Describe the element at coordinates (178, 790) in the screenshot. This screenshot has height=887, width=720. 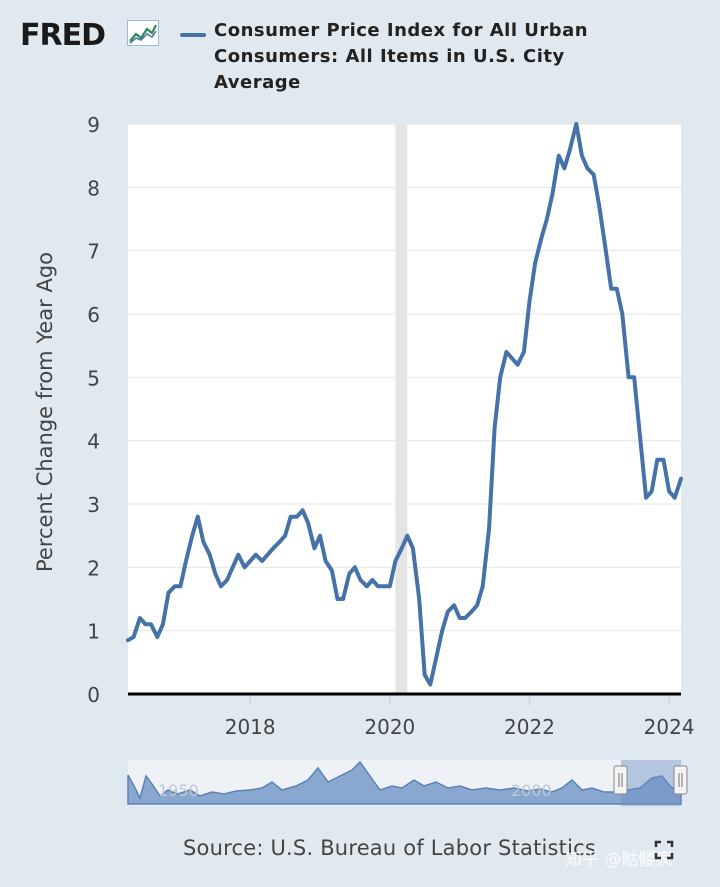
I see `navigator-label-1950: 1950` at that location.